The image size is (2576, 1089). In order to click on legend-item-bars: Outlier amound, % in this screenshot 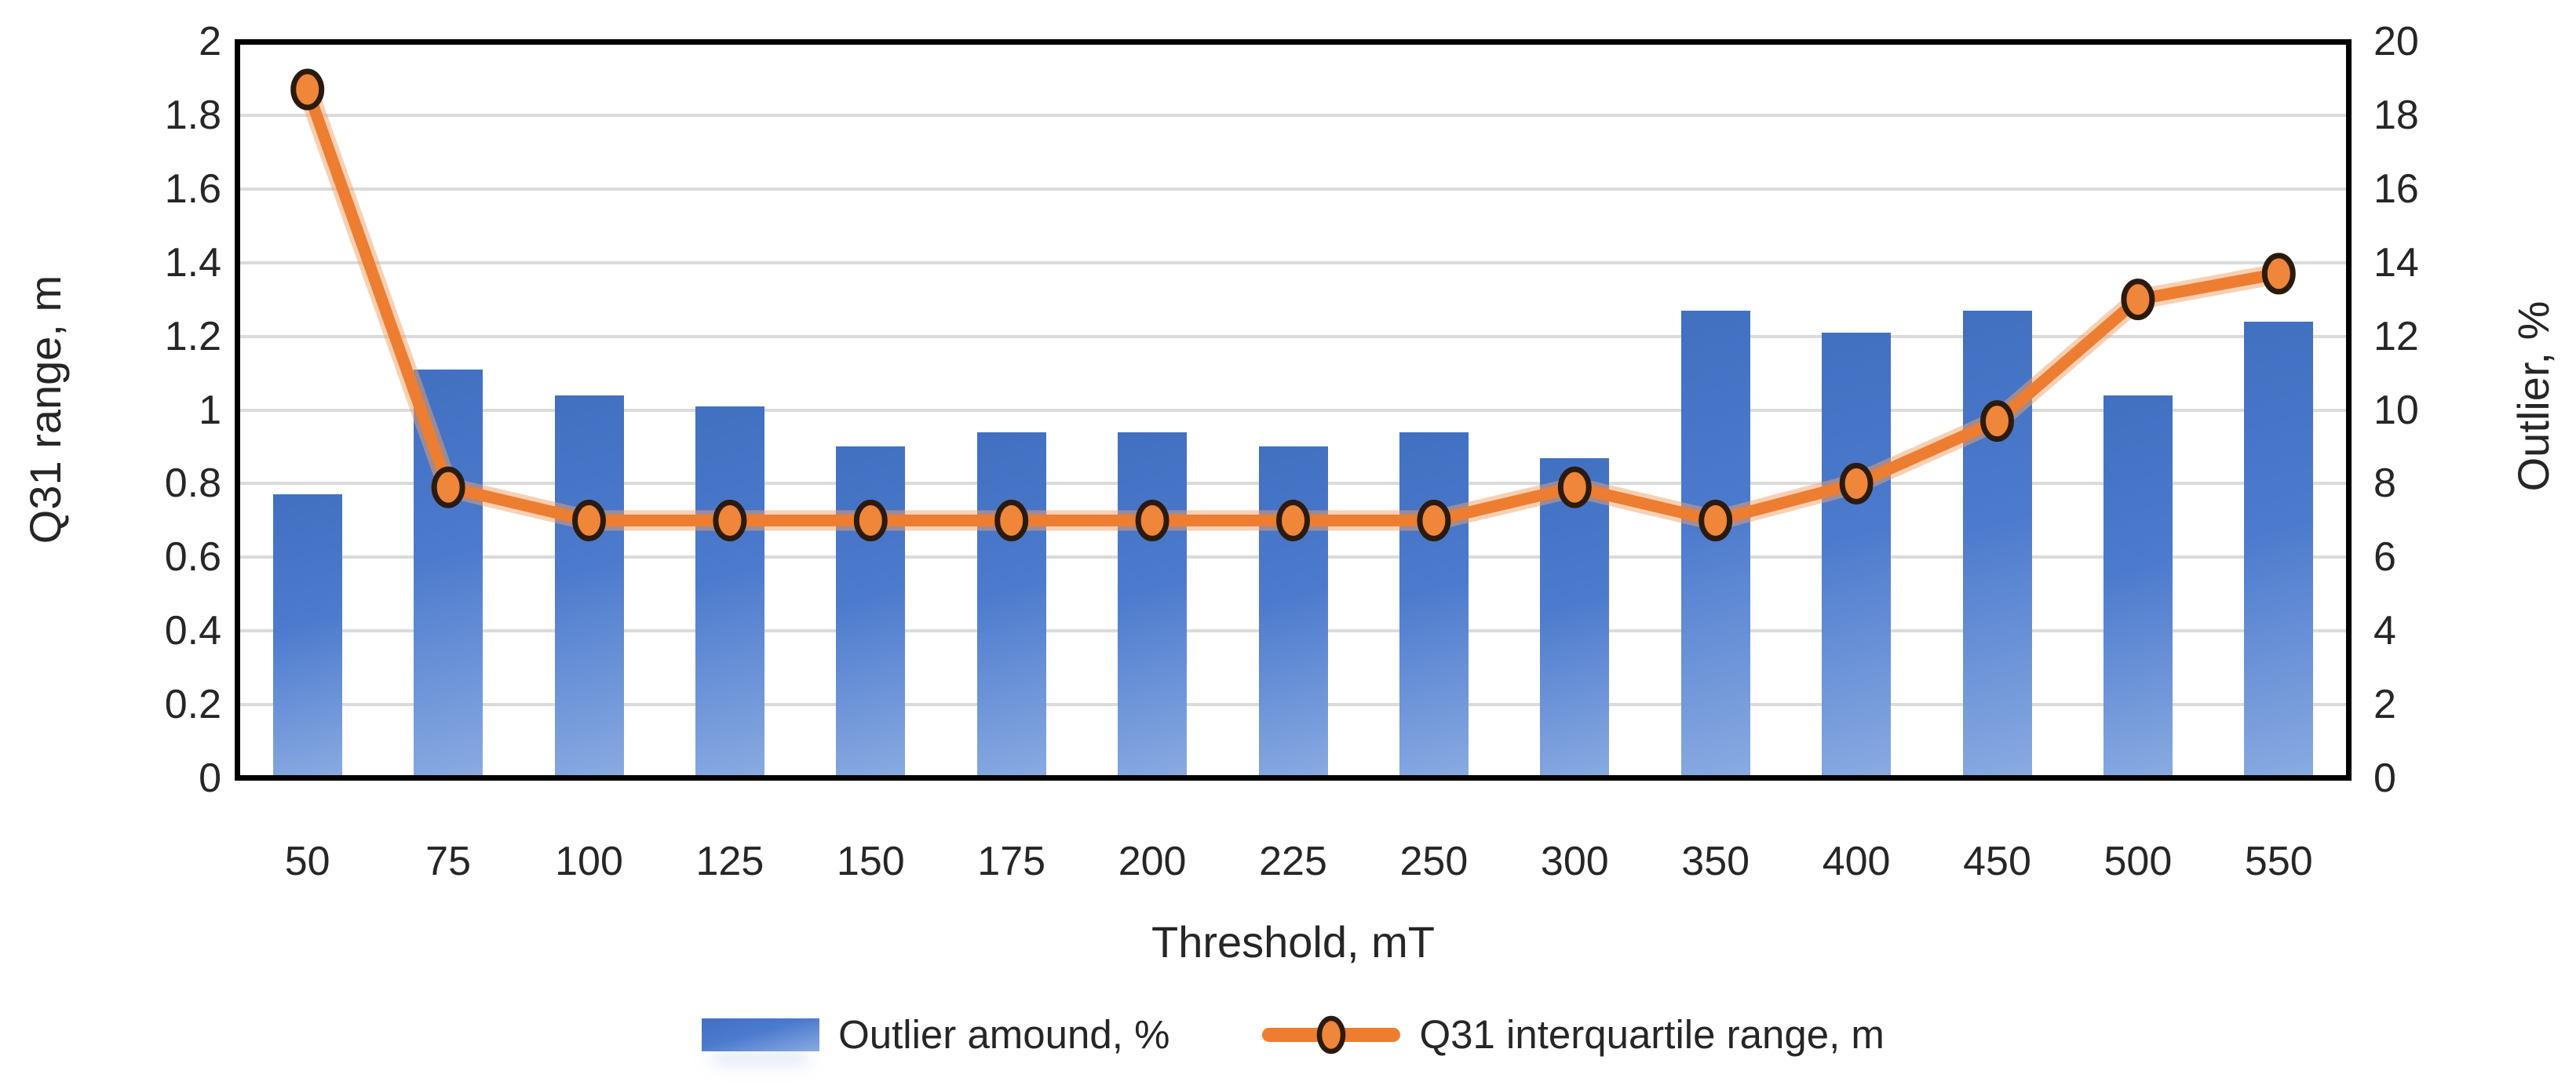, I will do `click(936, 1034)`.